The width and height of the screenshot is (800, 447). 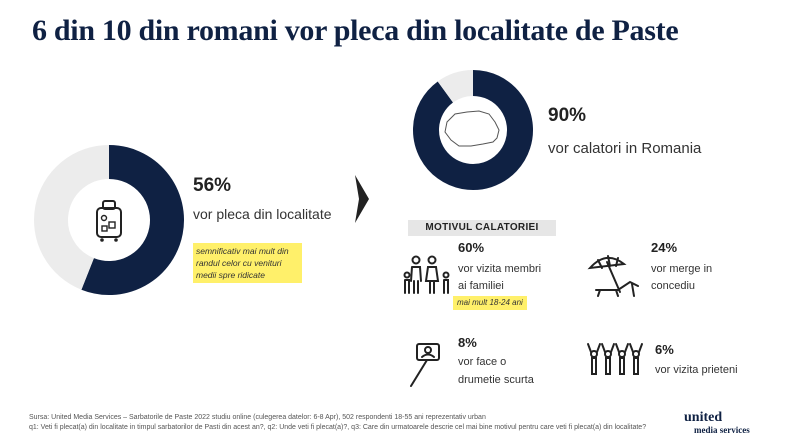 I want to click on donut-slice-leave, so click(x=132, y=220).